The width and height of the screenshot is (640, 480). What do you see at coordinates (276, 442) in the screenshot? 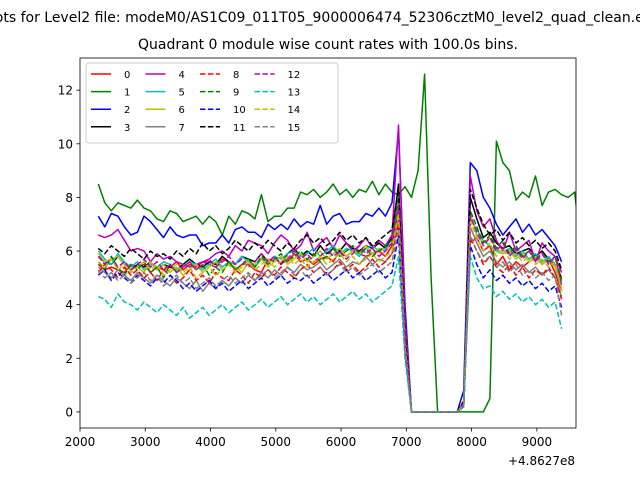
I see `x-tick-label: 5000` at bounding box center [276, 442].